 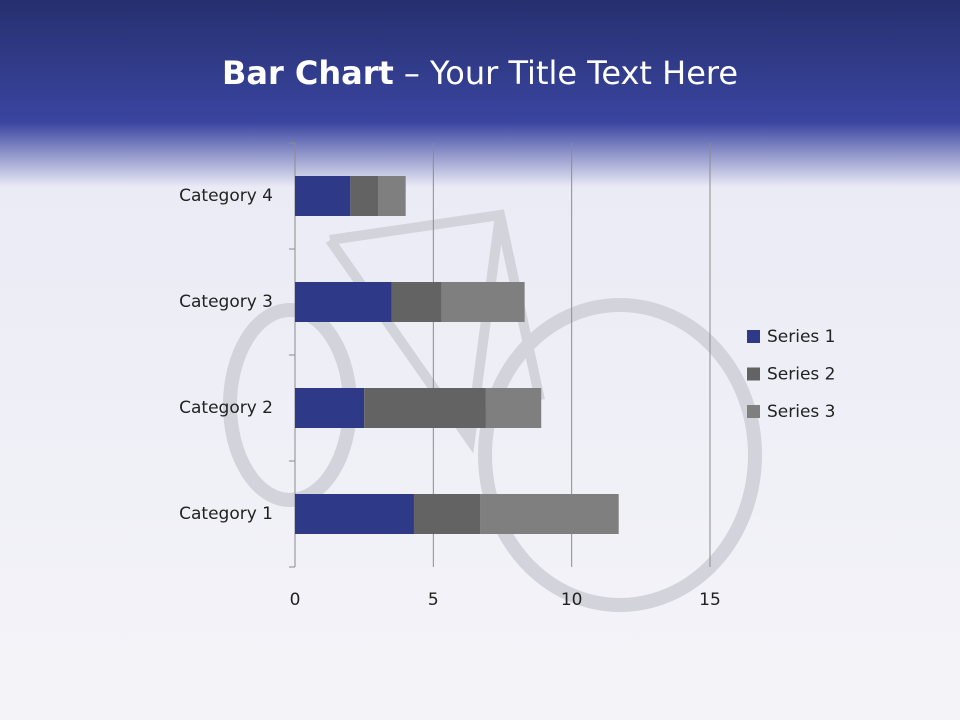 I want to click on y-tick-label: Category 4, so click(x=226, y=196).